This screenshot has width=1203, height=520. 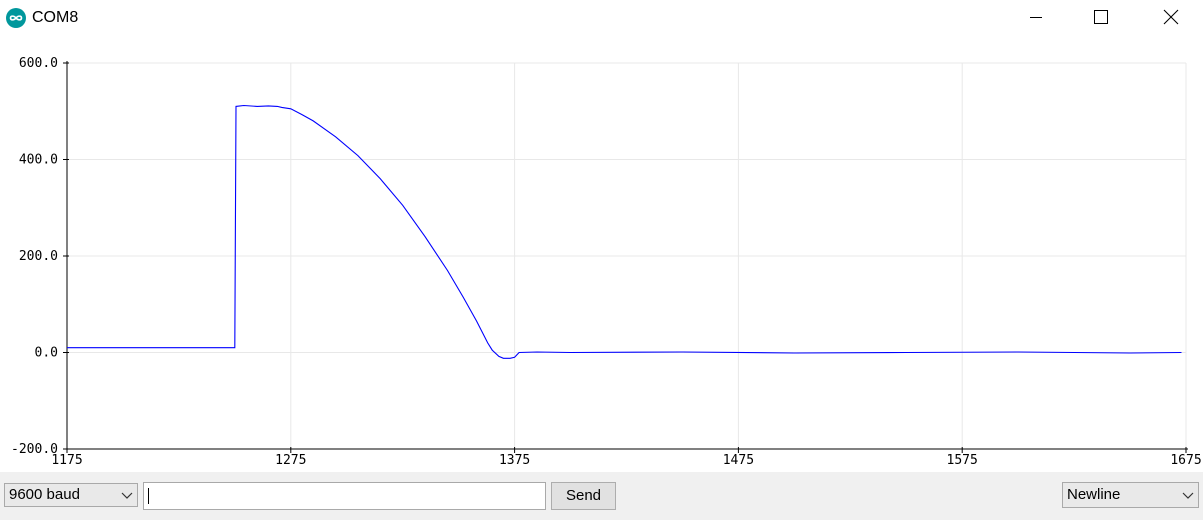 What do you see at coordinates (44, 494) in the screenshot?
I see `baud-rate-value: 9600 baud` at bounding box center [44, 494].